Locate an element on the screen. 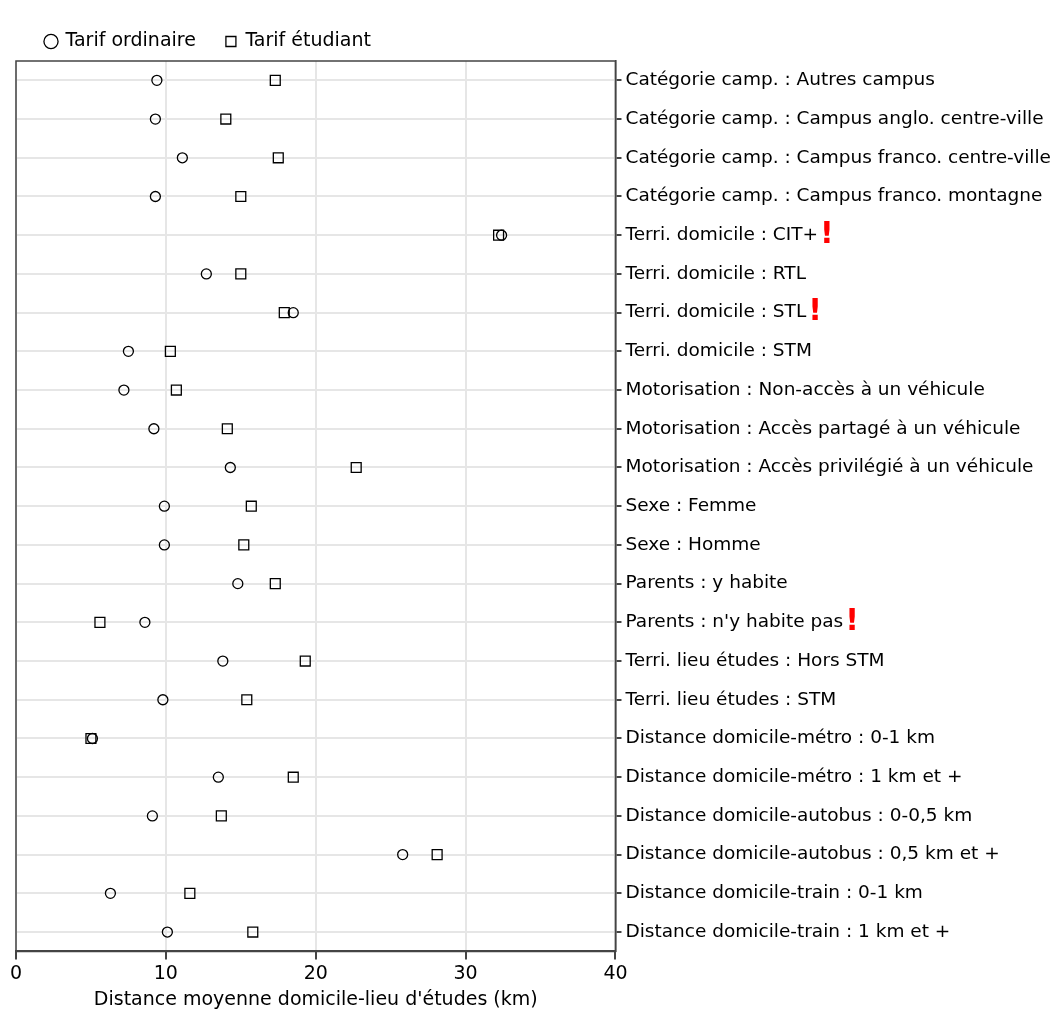 The image size is (1059, 1015). y-tick-label: Distance domicile-métro : 1 km et + is located at coordinates (794, 775).